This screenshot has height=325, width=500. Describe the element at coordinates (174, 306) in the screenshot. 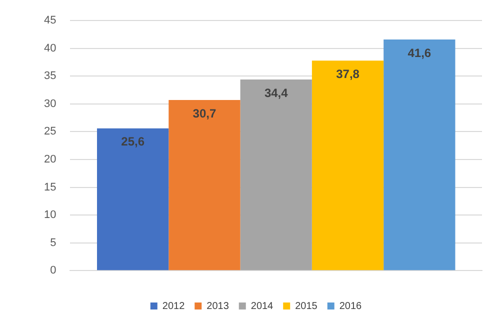

I see `legend-label: 2012` at that location.